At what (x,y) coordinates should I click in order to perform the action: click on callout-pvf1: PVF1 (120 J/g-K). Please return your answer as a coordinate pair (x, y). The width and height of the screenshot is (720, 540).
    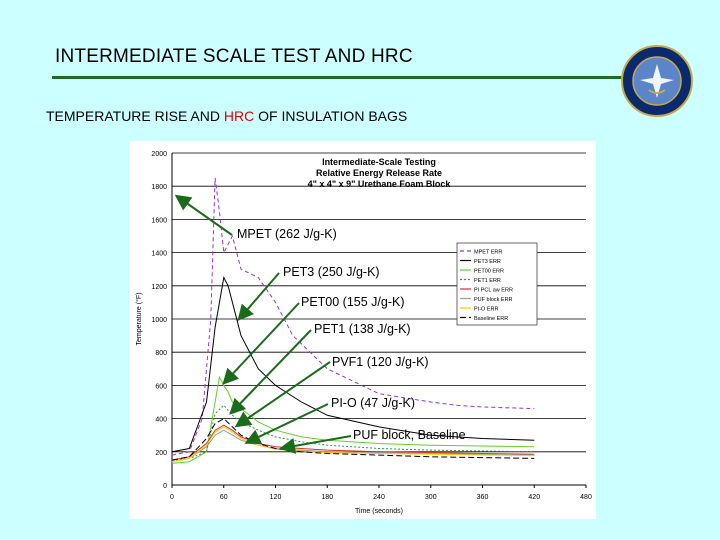
    Looking at the image, I should click on (380, 362).